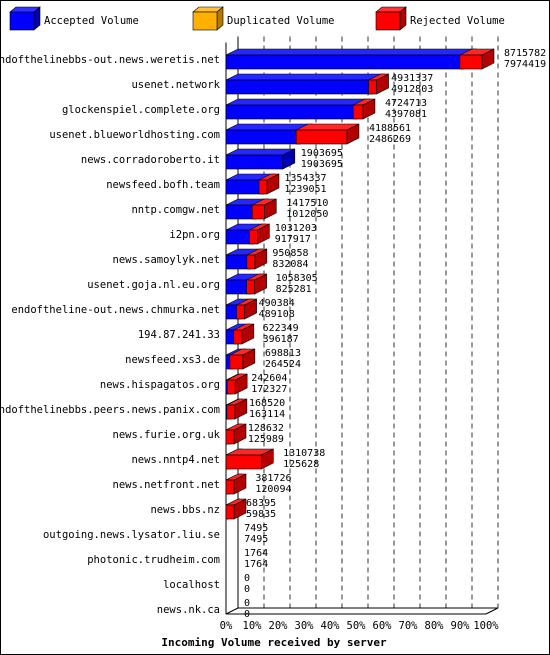 The image size is (550, 655). I want to click on category-label: news.samoylyk.net, so click(166, 260).